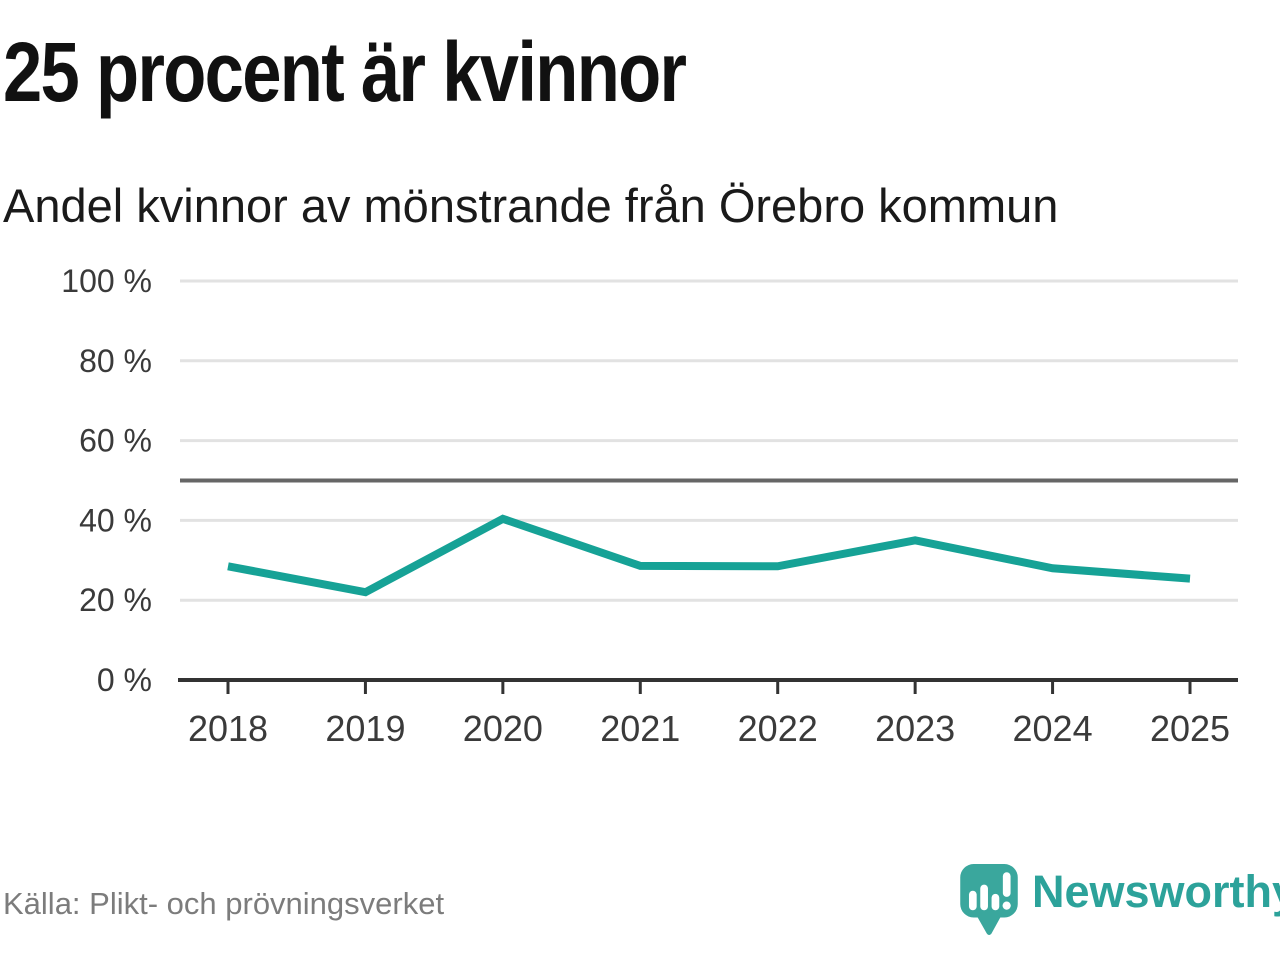  Describe the element at coordinates (115, 600) in the screenshot. I see `y-tick-label: 20 %` at that location.